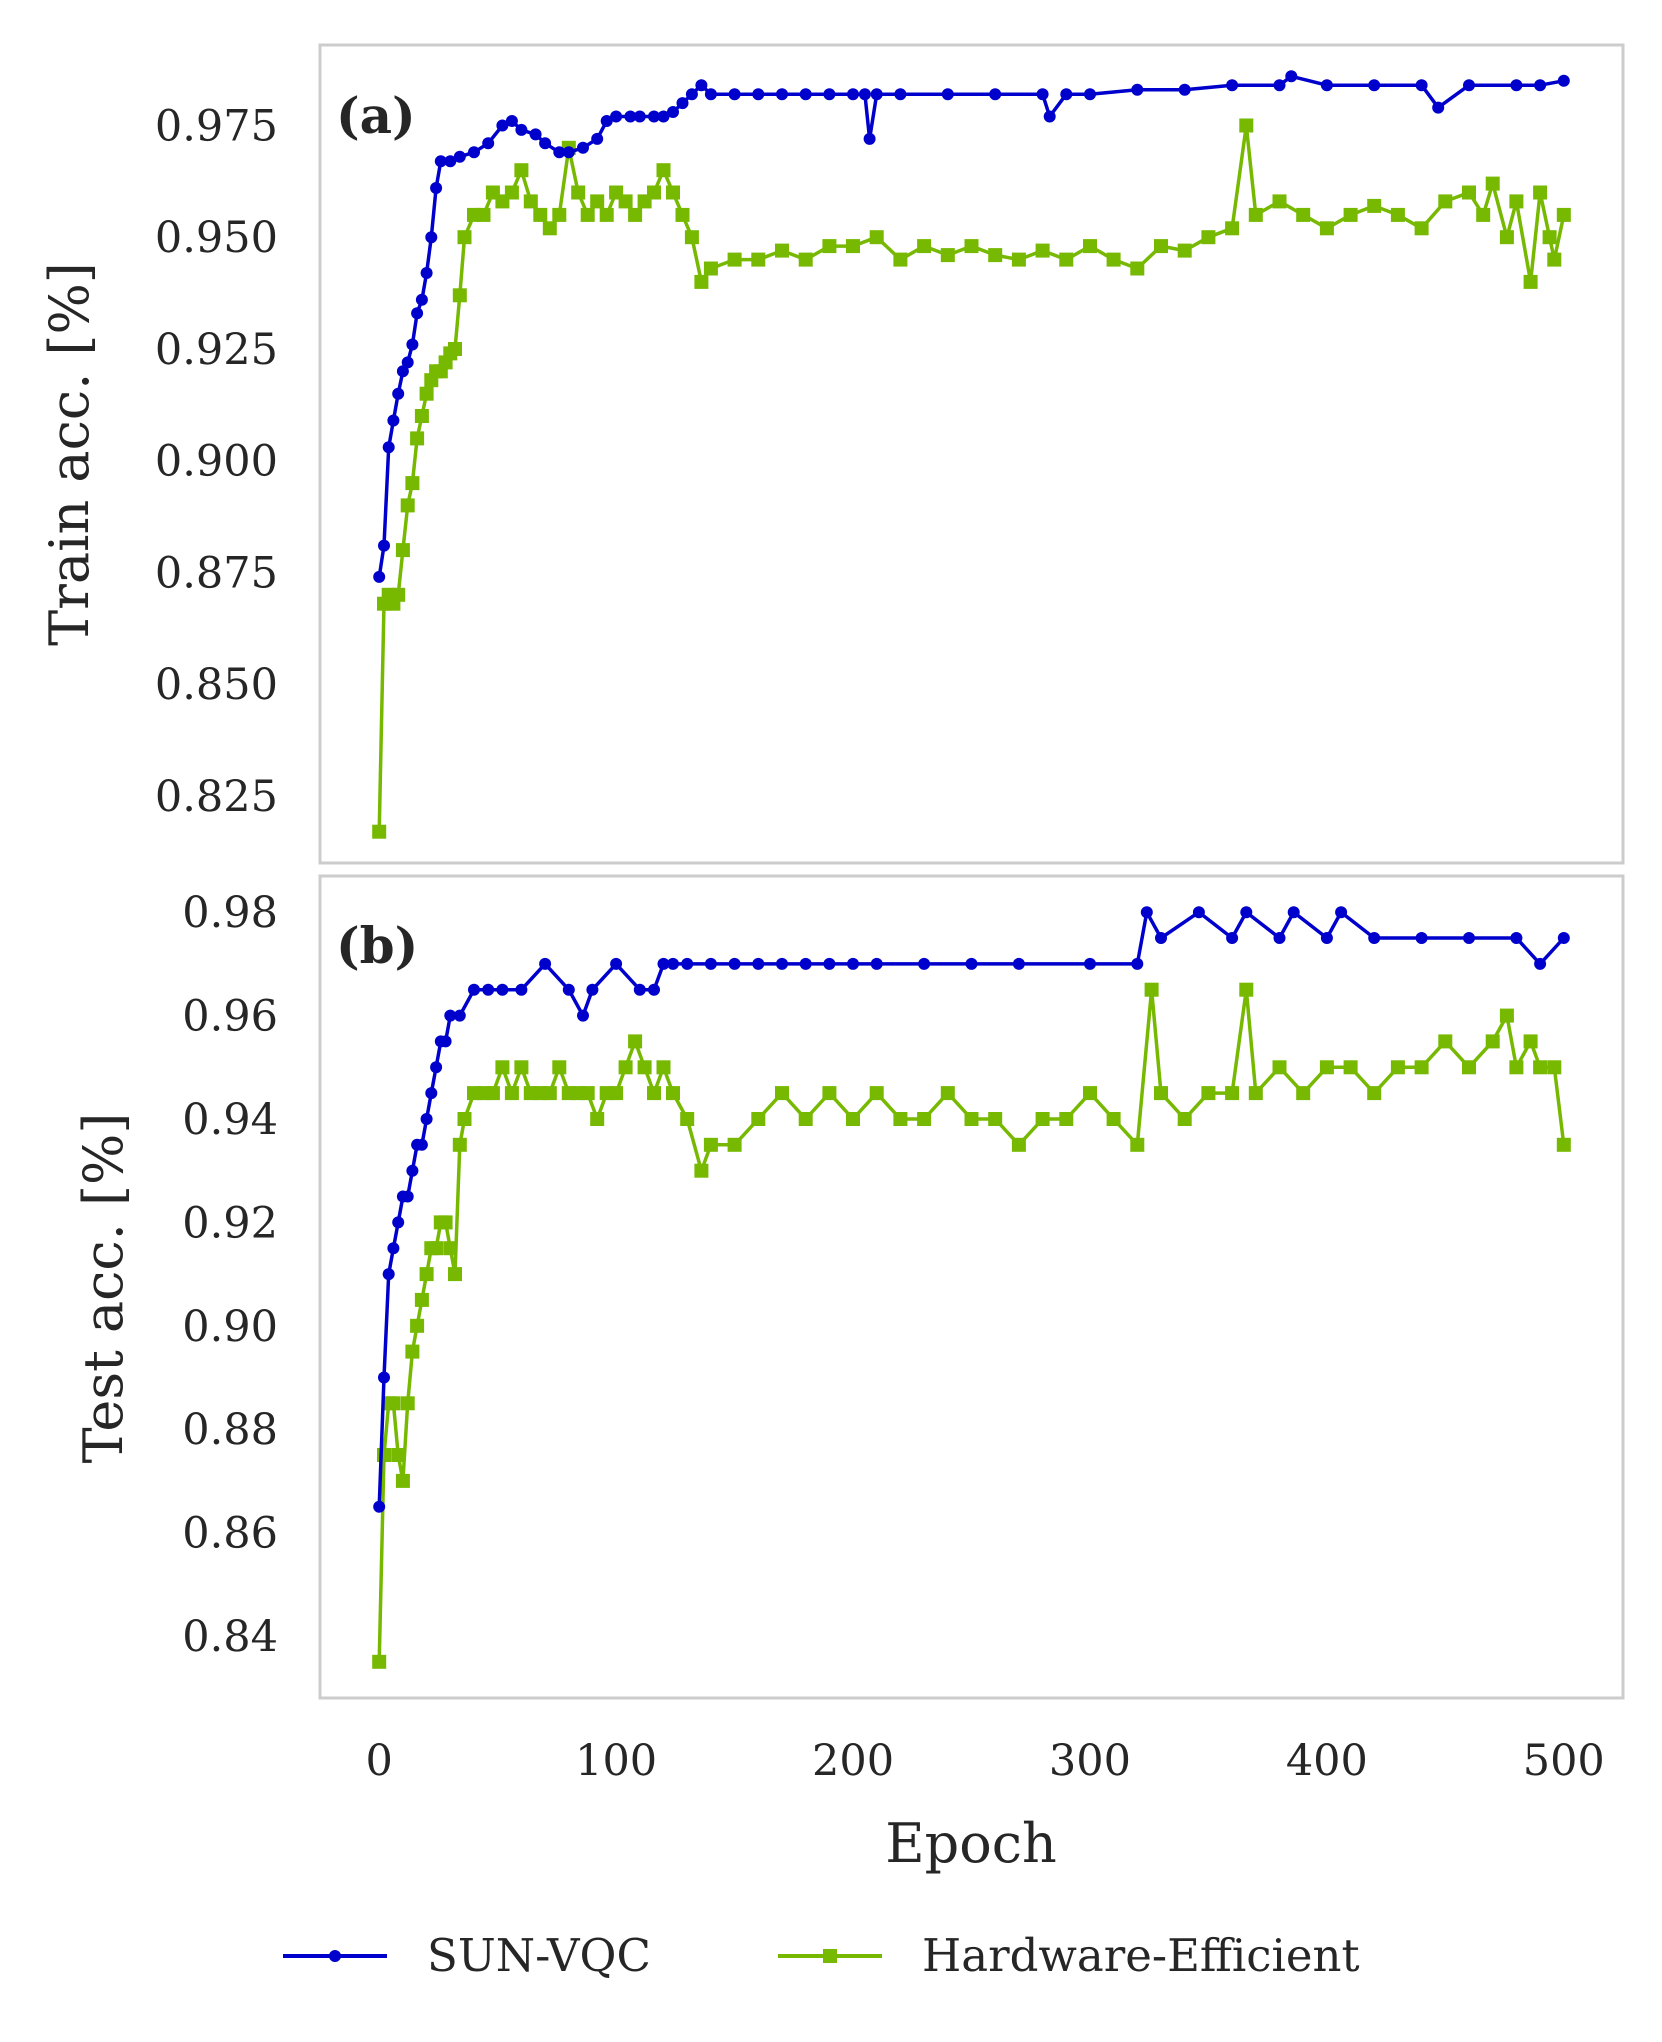 This screenshot has height=2042, width=1662. Describe the element at coordinates (853, 1761) in the screenshot. I see `x-tick-2: 200` at that location.